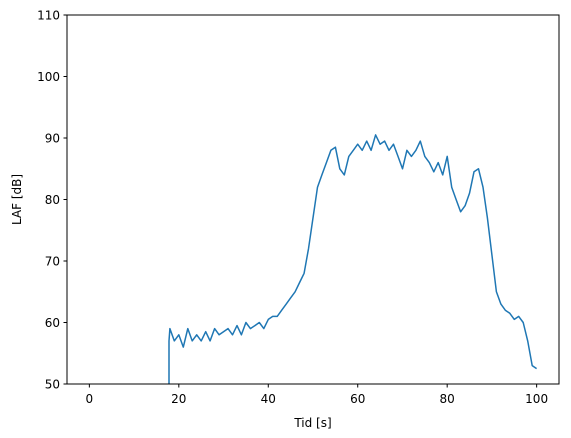  I want to click on x-axis-label: Tid [s], so click(312, 423).